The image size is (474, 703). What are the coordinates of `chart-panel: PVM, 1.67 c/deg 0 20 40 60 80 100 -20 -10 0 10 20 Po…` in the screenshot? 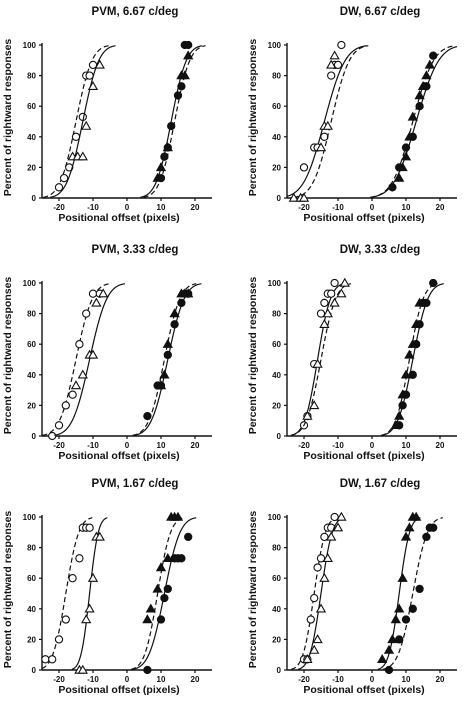 It's located at (107, 587).